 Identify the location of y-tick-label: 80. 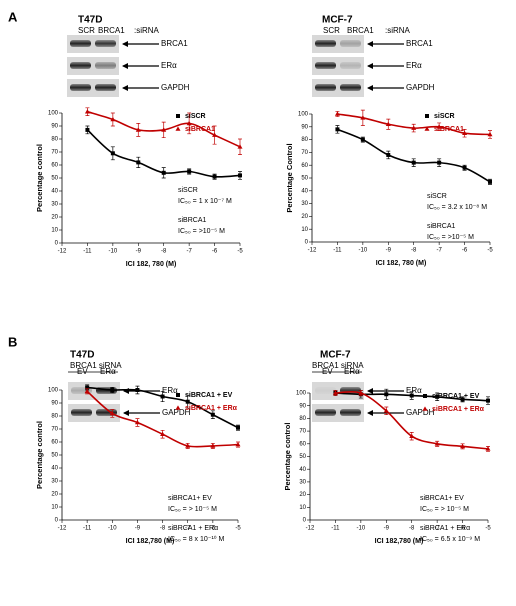
(304, 140).